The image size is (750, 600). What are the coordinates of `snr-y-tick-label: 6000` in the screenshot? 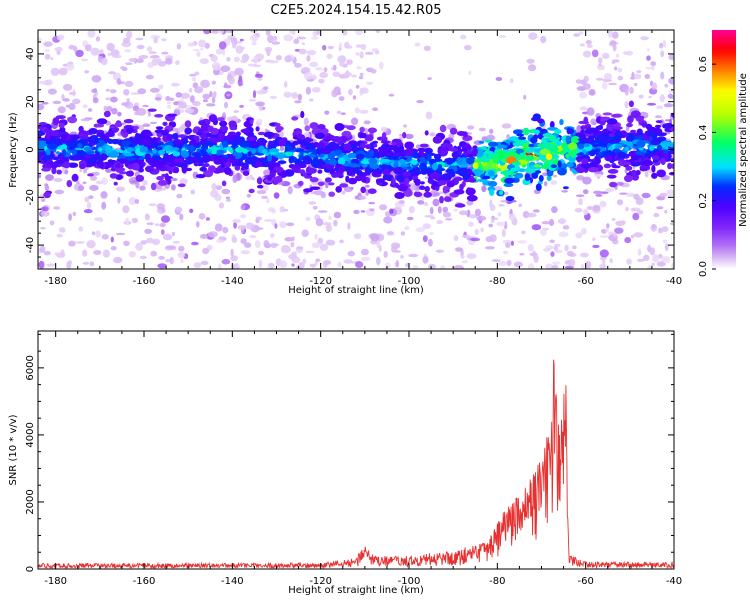 It's located at (30, 367).